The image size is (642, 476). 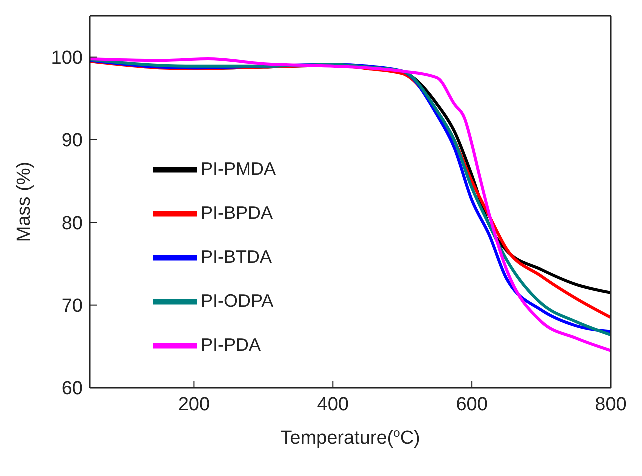 What do you see at coordinates (194, 405) in the screenshot?
I see `x-tick-label: 200` at bounding box center [194, 405].